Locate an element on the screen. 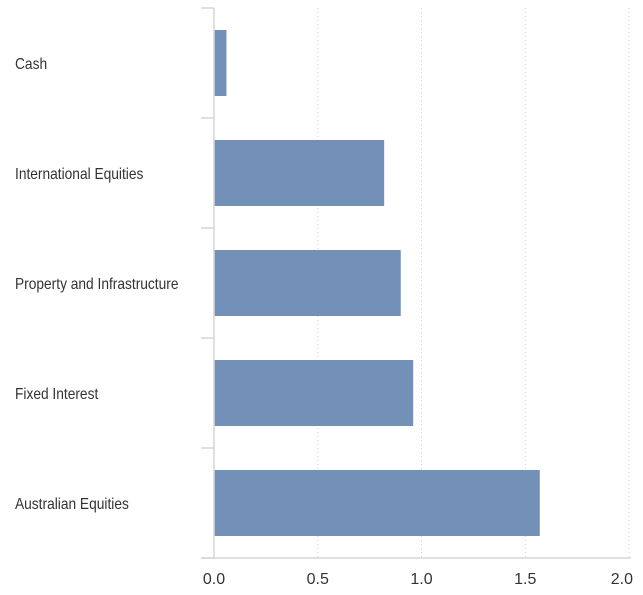 The height and width of the screenshot is (595, 643). category-label: Australian Equities is located at coordinates (72, 504).